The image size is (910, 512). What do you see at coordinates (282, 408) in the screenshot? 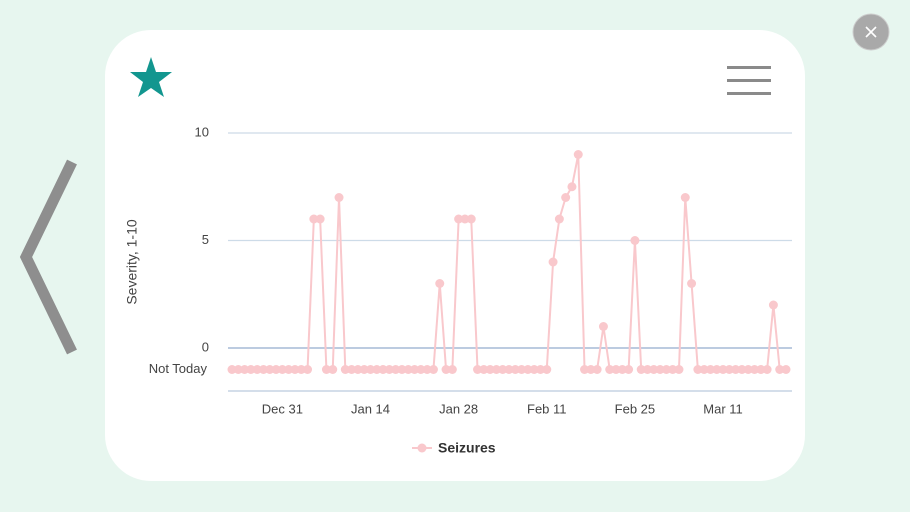
I see `x-tick-label: Dec 31` at bounding box center [282, 408].